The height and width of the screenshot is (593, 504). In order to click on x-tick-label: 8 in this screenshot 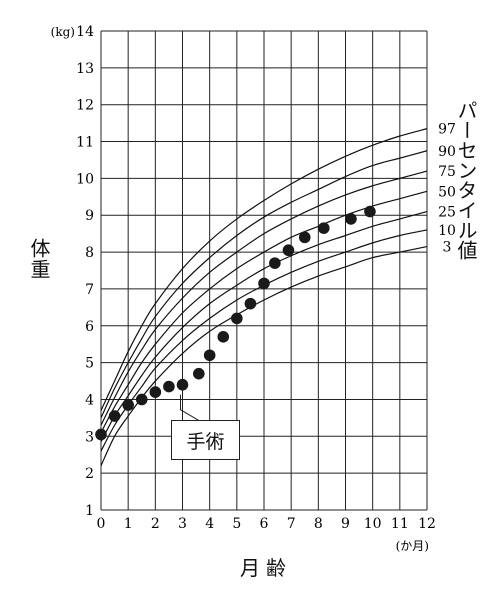, I will do `click(318, 524)`.